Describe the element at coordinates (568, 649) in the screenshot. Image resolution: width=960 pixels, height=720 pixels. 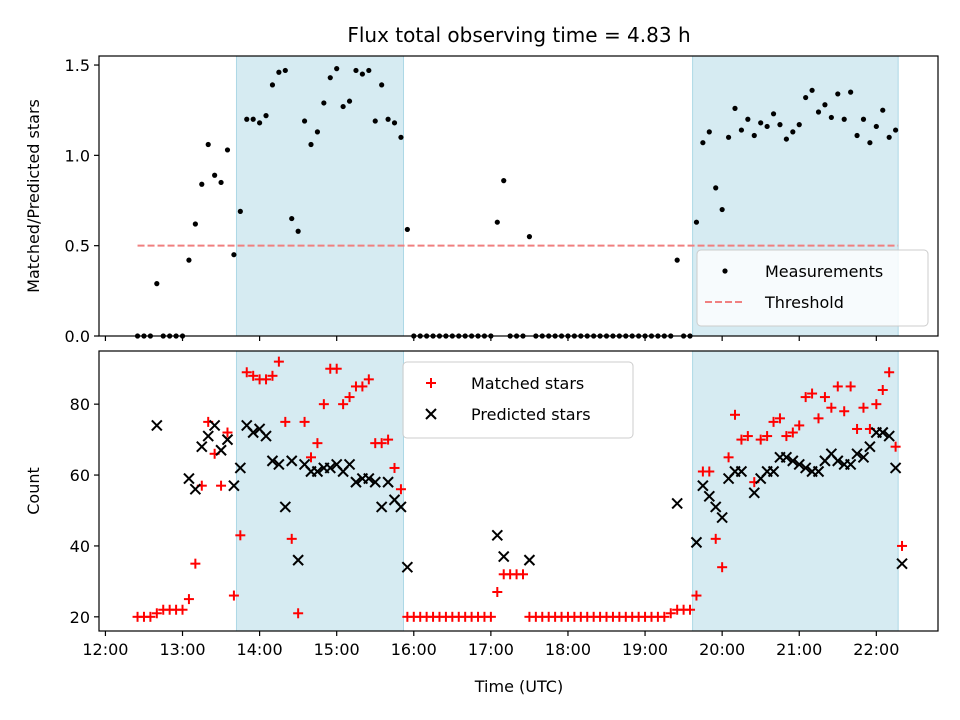
I see `x-tick-label: 18:00` at that location.